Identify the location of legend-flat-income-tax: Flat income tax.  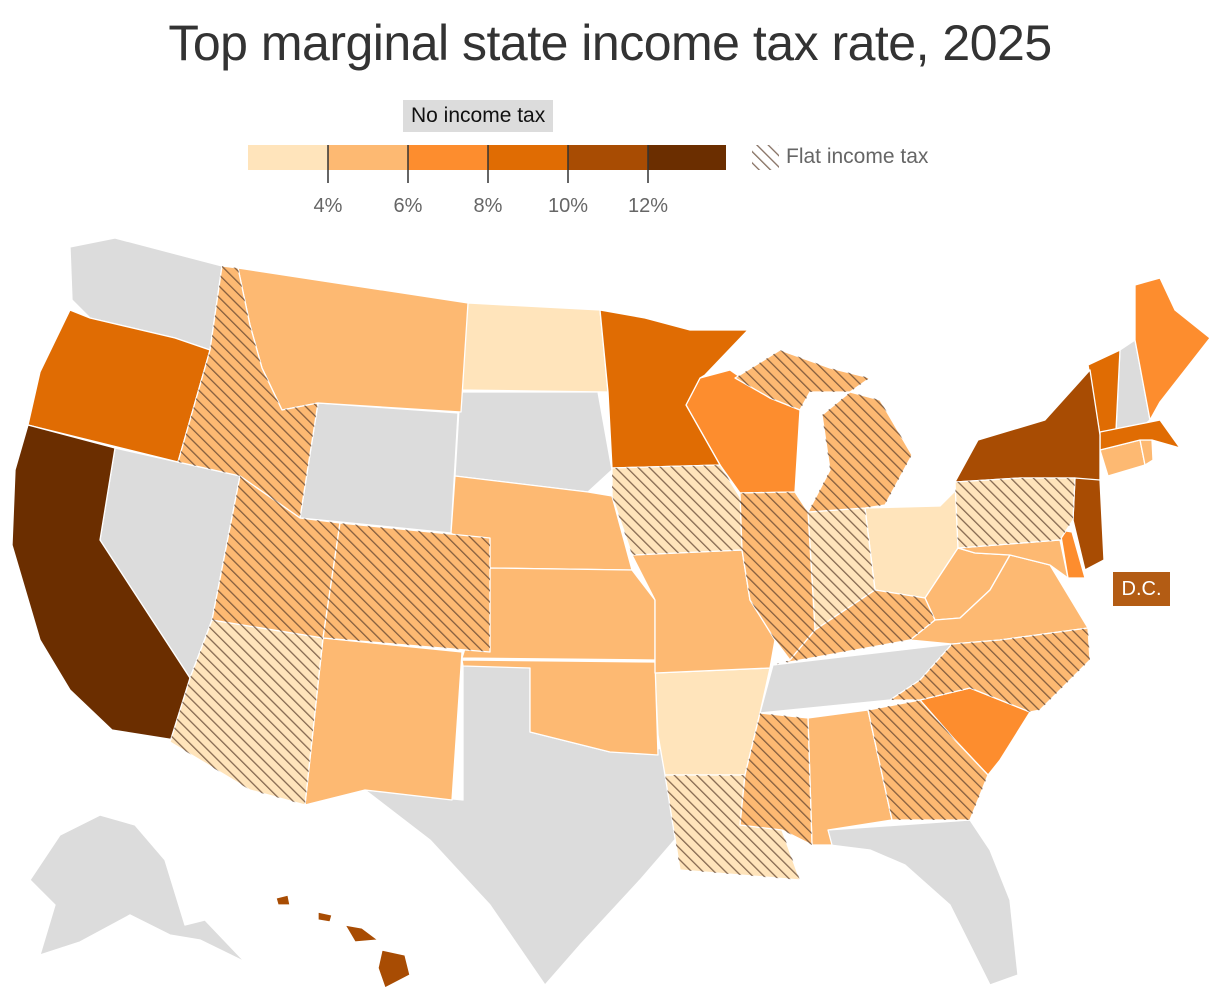
(857, 156).